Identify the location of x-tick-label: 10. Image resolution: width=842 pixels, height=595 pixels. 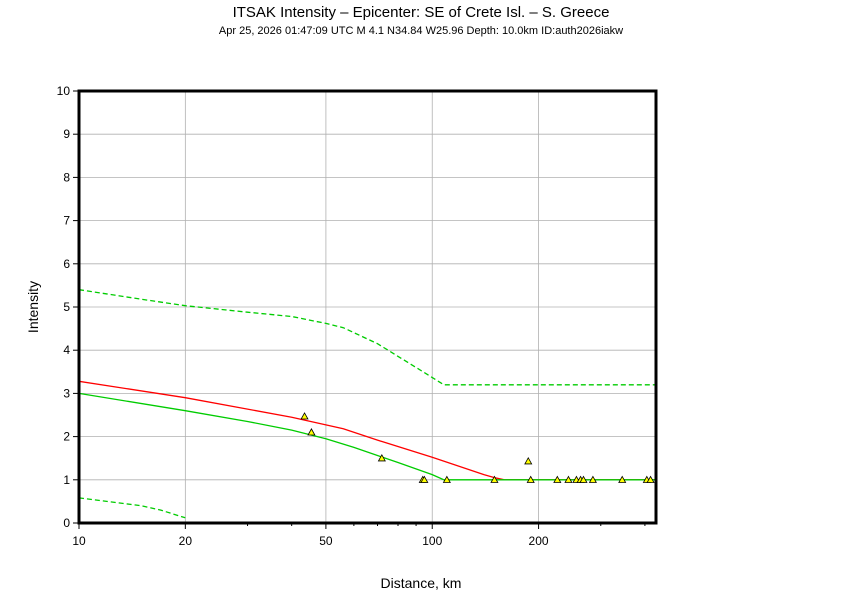
(79, 541).